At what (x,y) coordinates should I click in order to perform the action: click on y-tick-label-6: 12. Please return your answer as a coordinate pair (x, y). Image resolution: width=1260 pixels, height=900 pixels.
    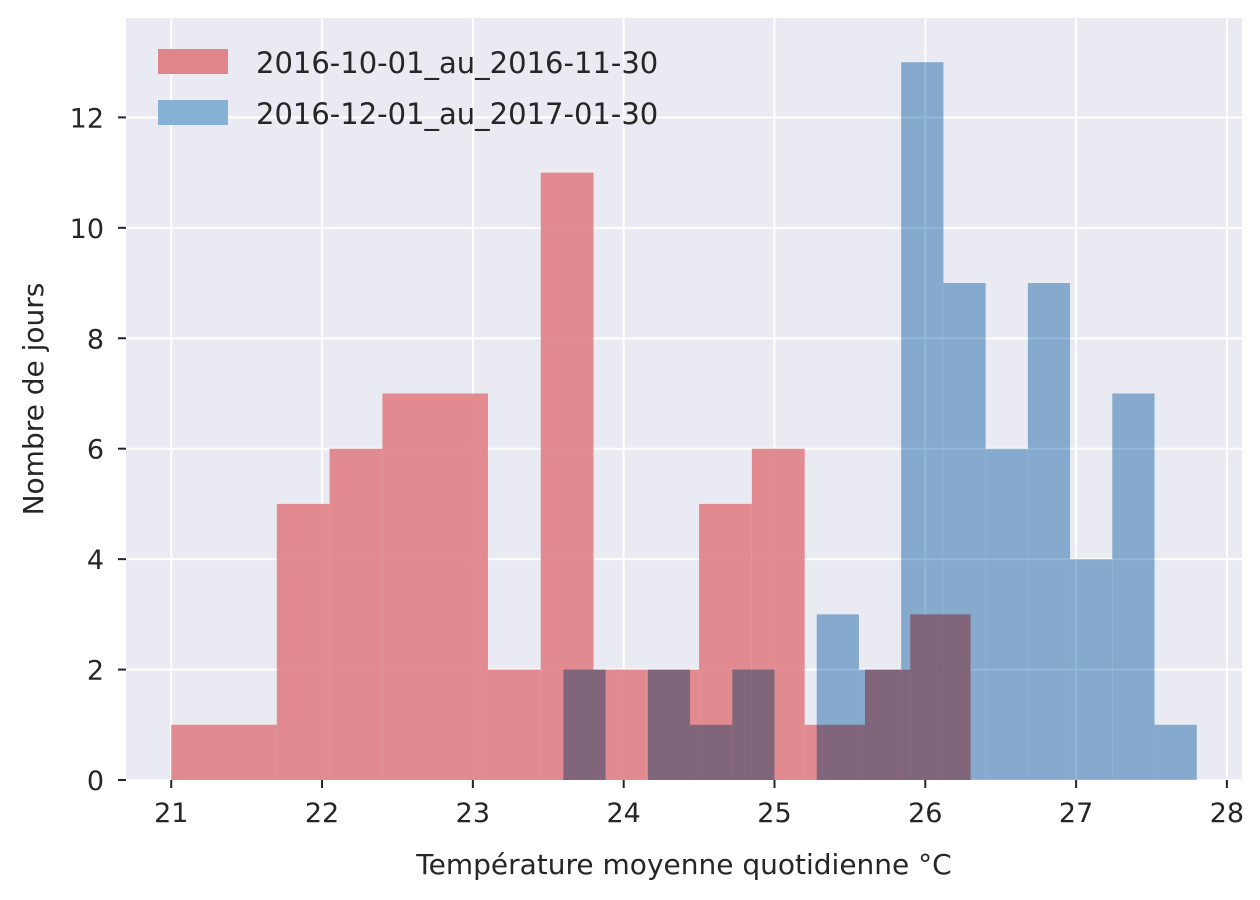
    Looking at the image, I should click on (87, 118).